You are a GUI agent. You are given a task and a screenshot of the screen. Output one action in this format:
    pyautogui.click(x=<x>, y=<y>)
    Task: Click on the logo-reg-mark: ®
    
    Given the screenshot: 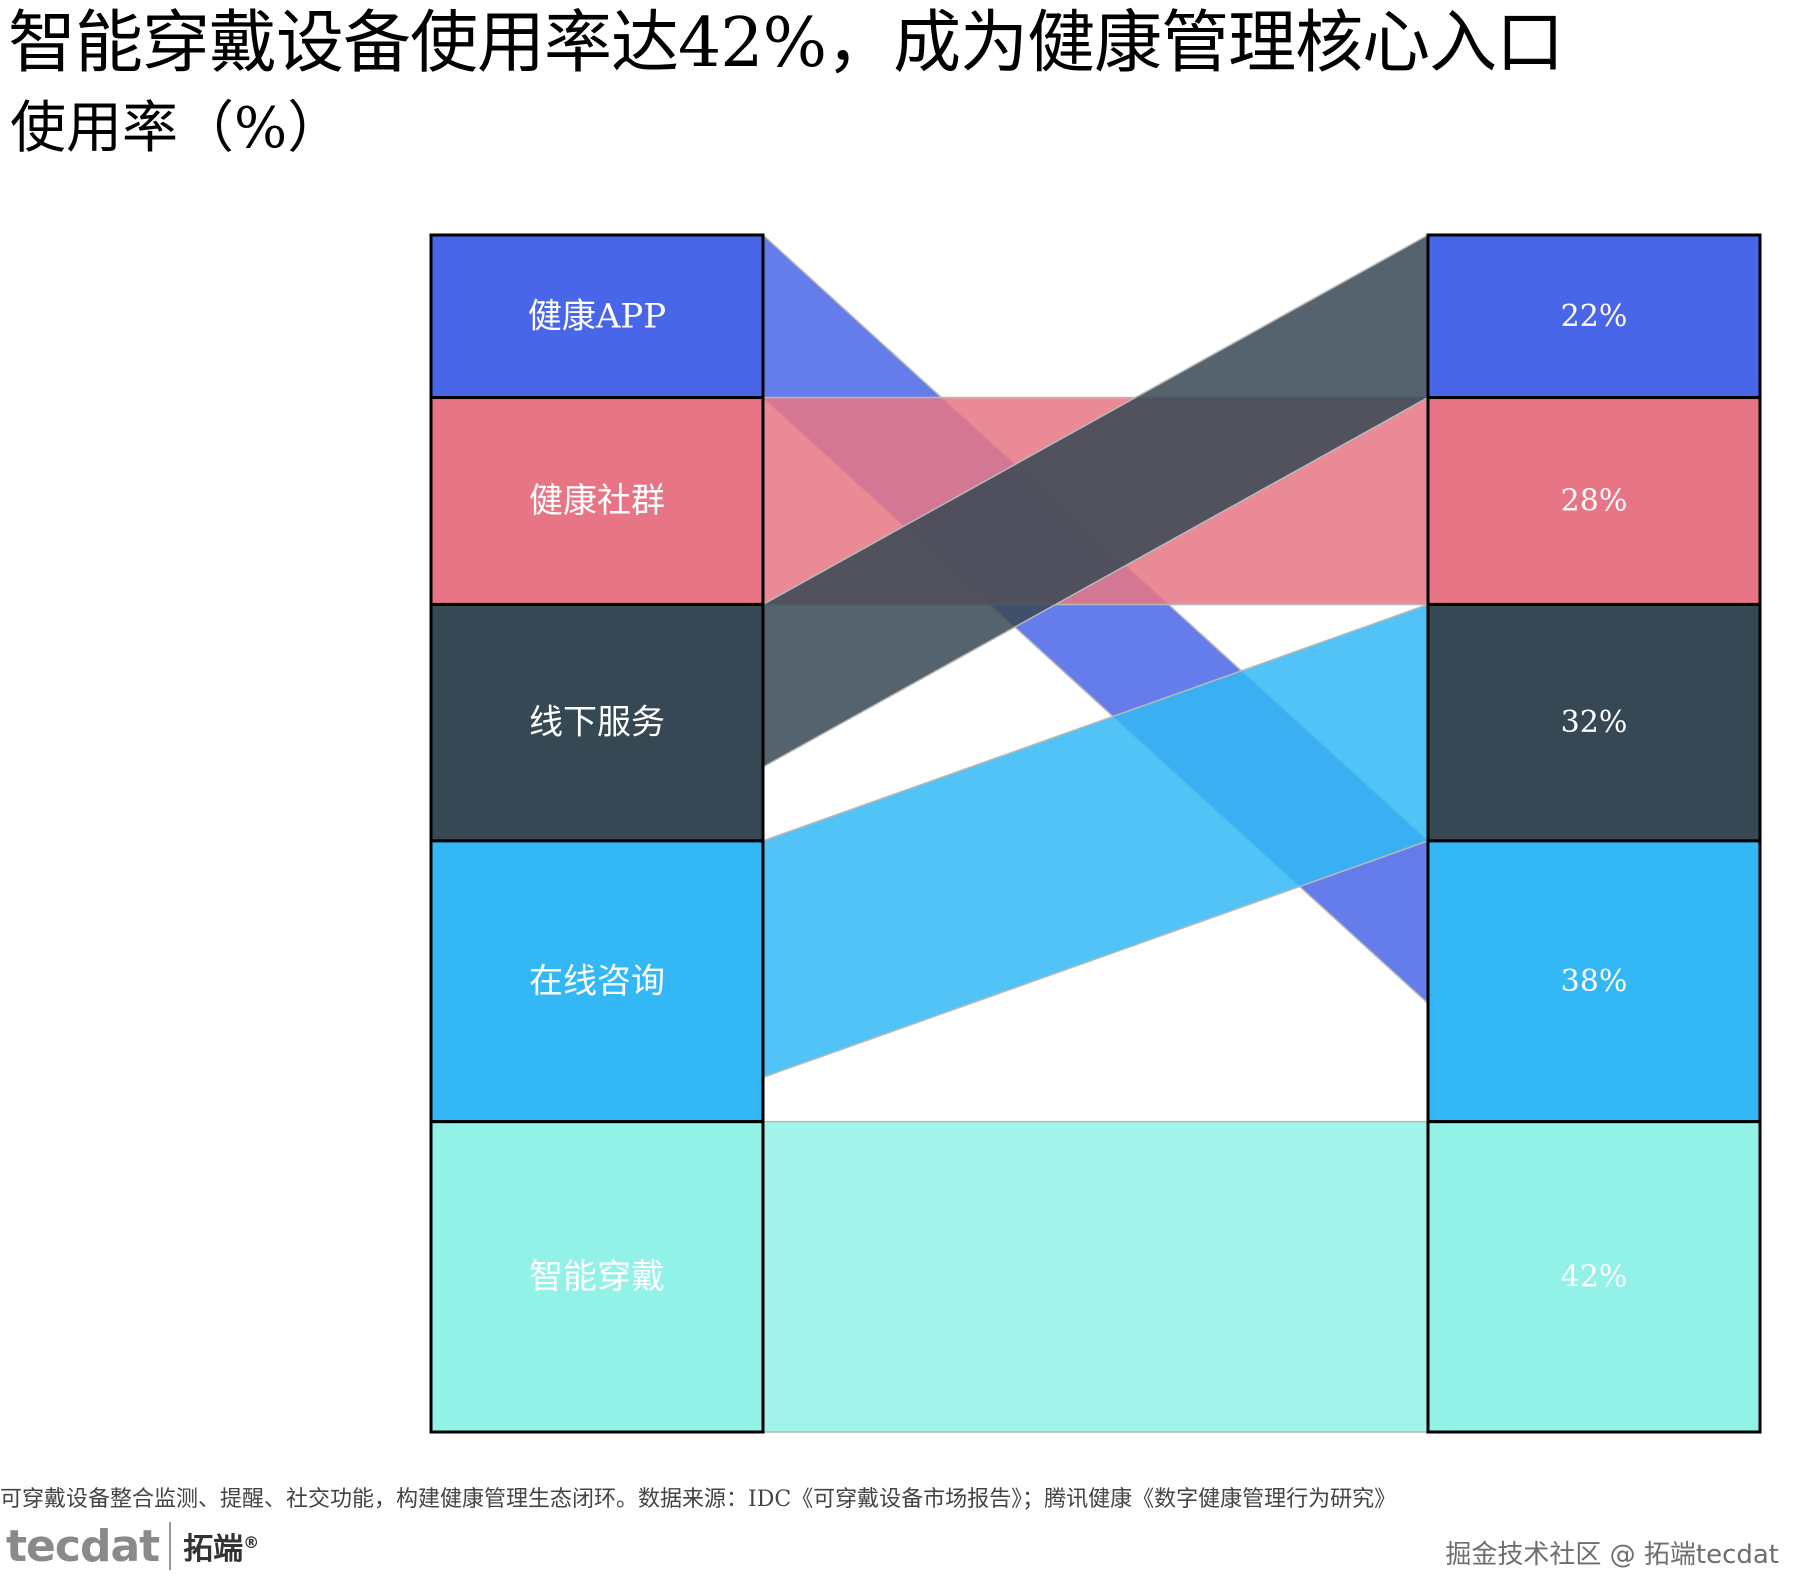 What is the action you would take?
    pyautogui.click(x=251, y=1542)
    